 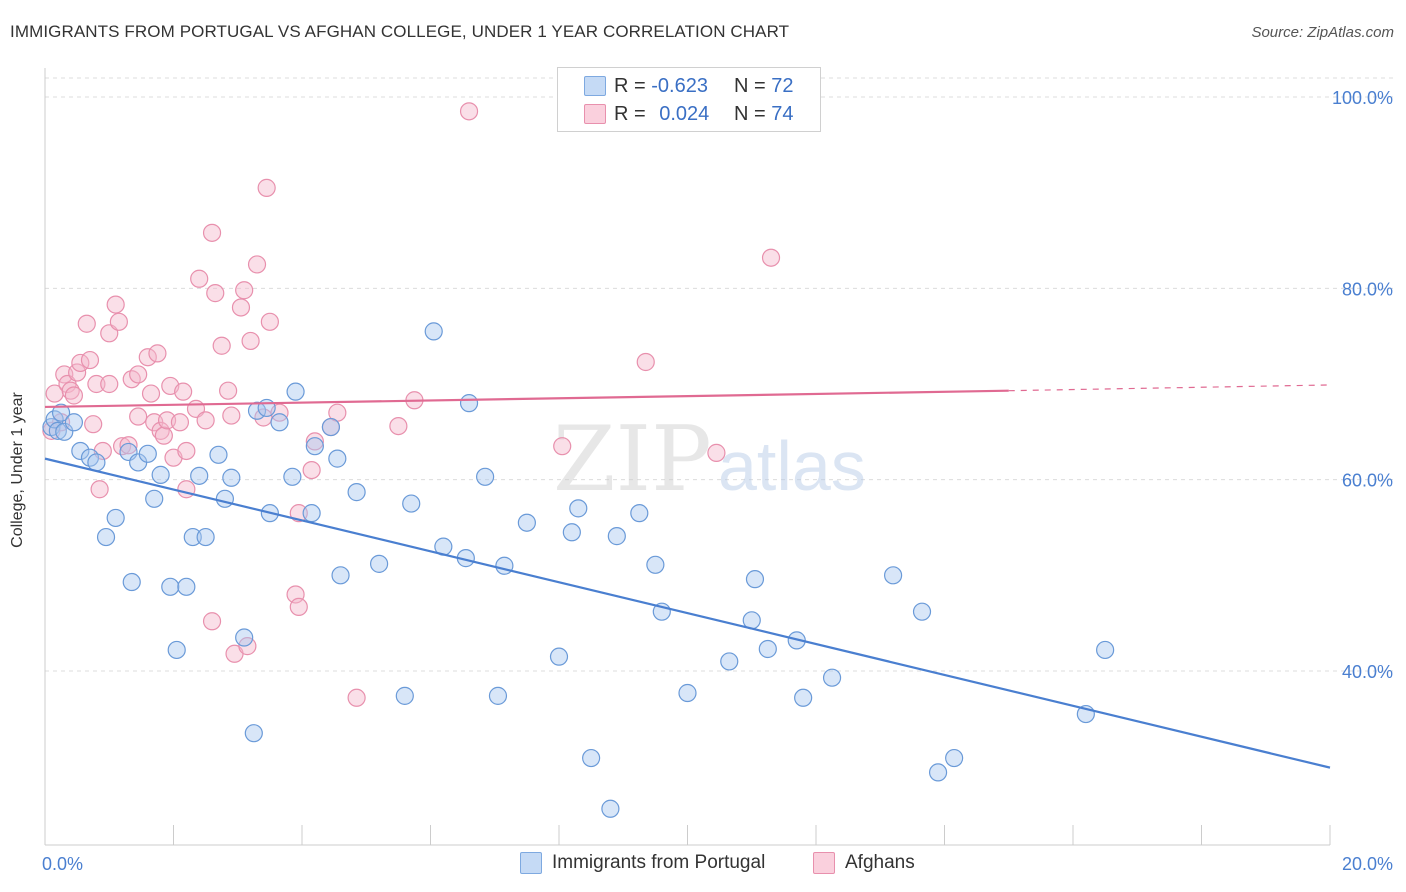 I want to click on legend-r-value: 0.024, so click(x=684, y=113).